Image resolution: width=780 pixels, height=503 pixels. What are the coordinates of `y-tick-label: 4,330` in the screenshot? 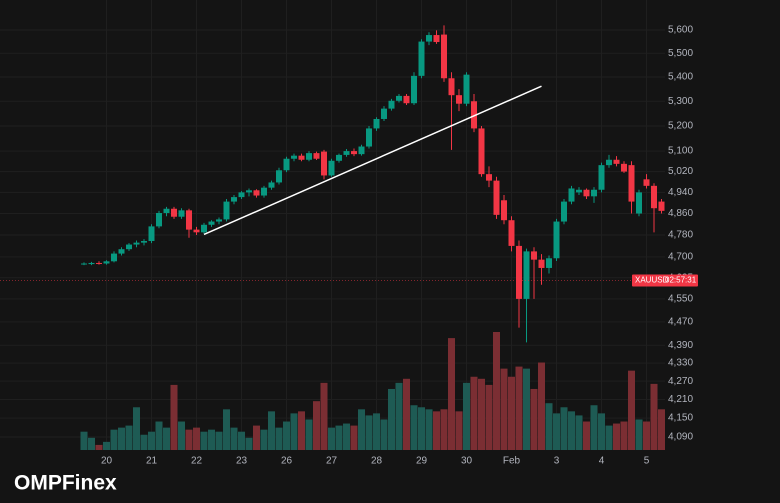 It's located at (680, 363).